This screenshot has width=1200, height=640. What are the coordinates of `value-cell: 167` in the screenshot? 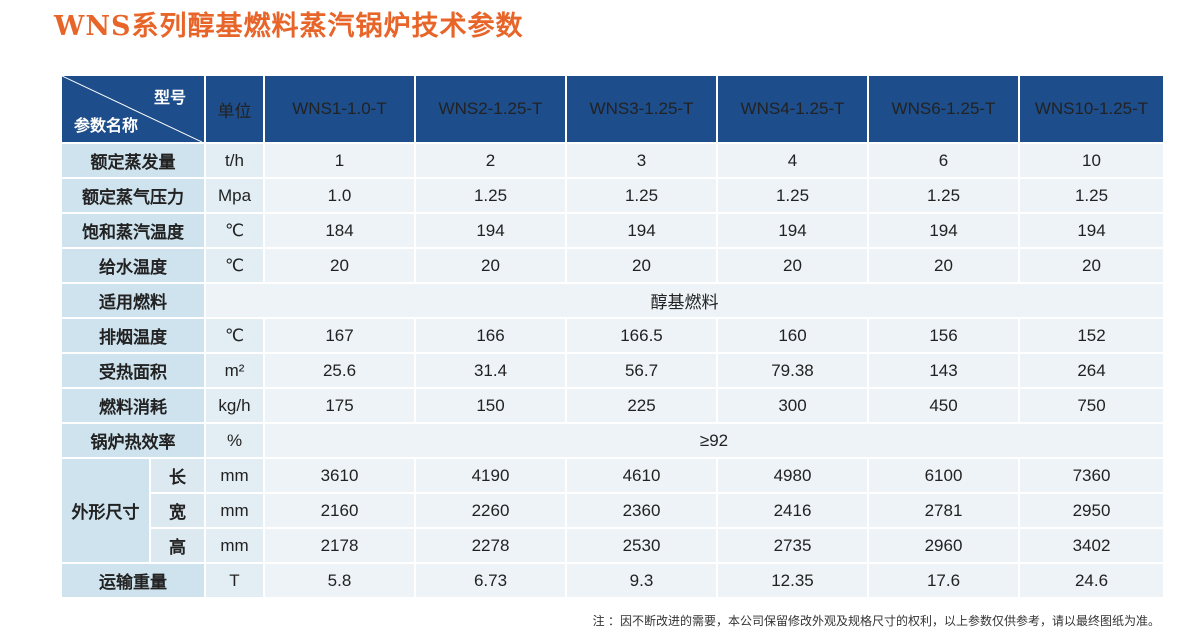 It's located at (339, 335).